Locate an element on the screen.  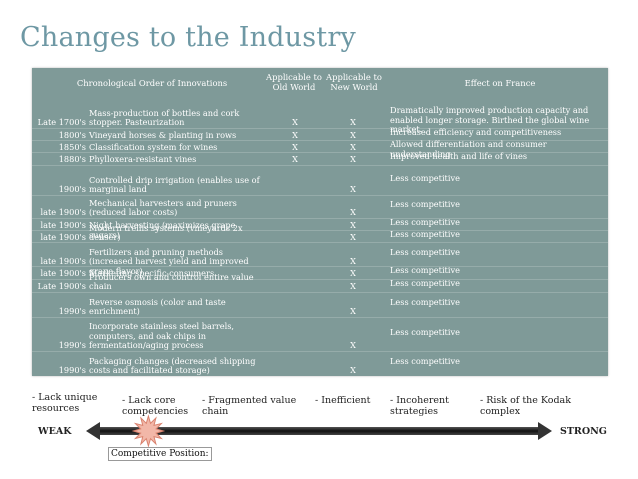
weakness-item: - Lack core competencies is located at coordinates (155, 406).